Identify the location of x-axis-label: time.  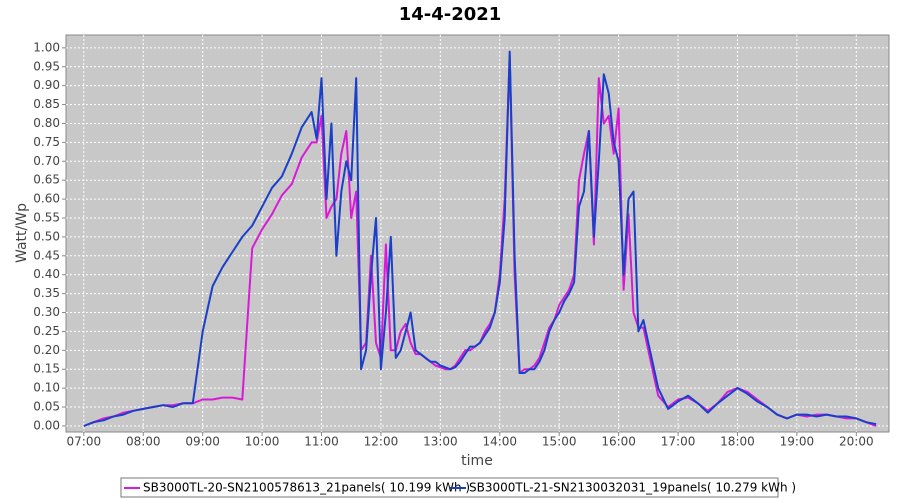
(477, 461).